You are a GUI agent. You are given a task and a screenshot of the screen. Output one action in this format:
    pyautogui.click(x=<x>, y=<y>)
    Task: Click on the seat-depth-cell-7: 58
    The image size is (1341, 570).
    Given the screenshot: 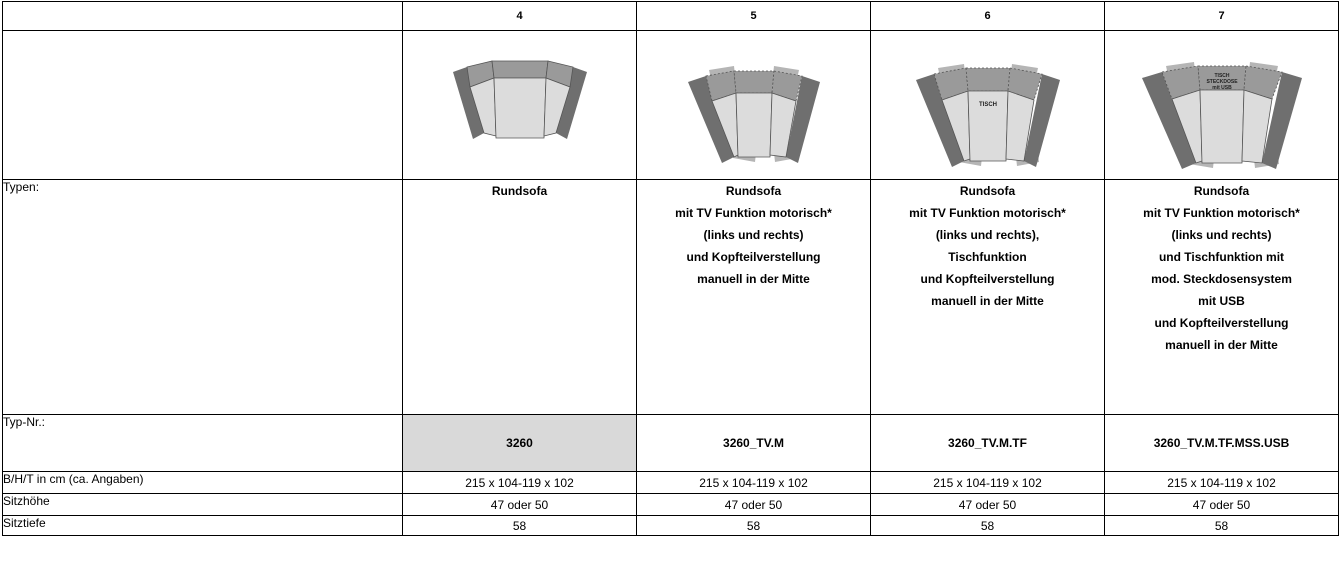 What is the action you would take?
    pyautogui.click(x=1221, y=525)
    